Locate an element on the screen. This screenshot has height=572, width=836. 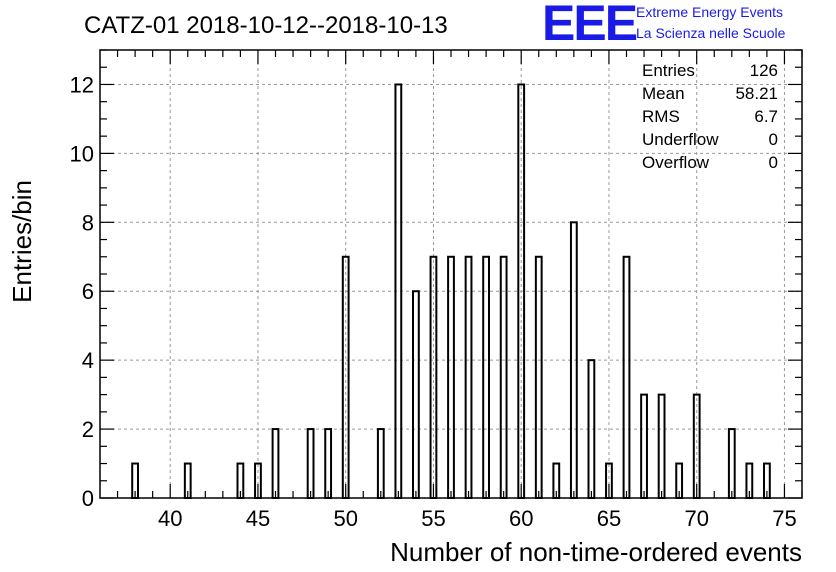
y-tick-label: 2 is located at coordinates (88, 429).